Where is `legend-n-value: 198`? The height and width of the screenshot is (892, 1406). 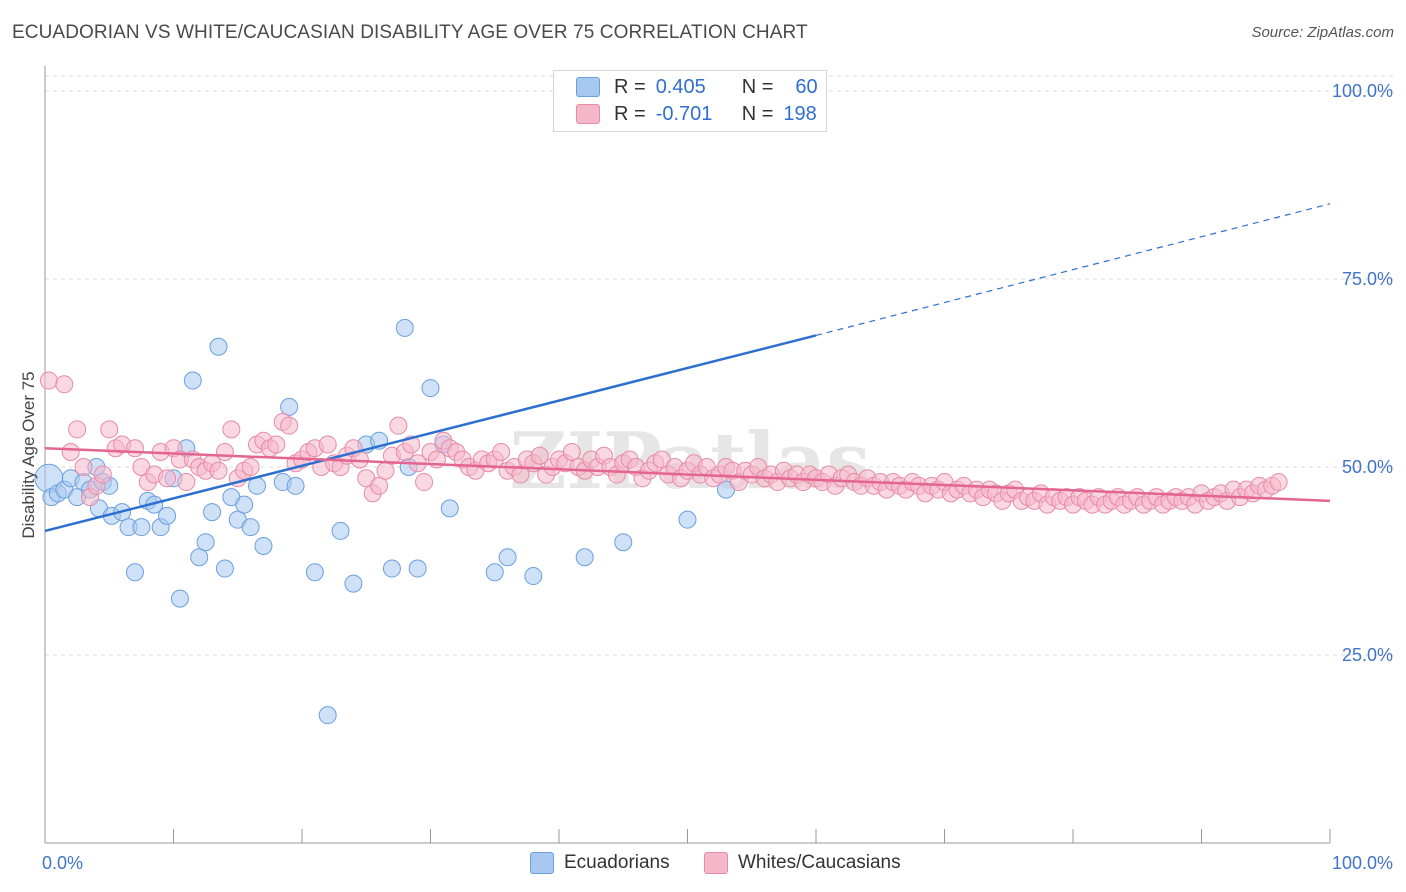 legend-n-value: 198 is located at coordinates (800, 113).